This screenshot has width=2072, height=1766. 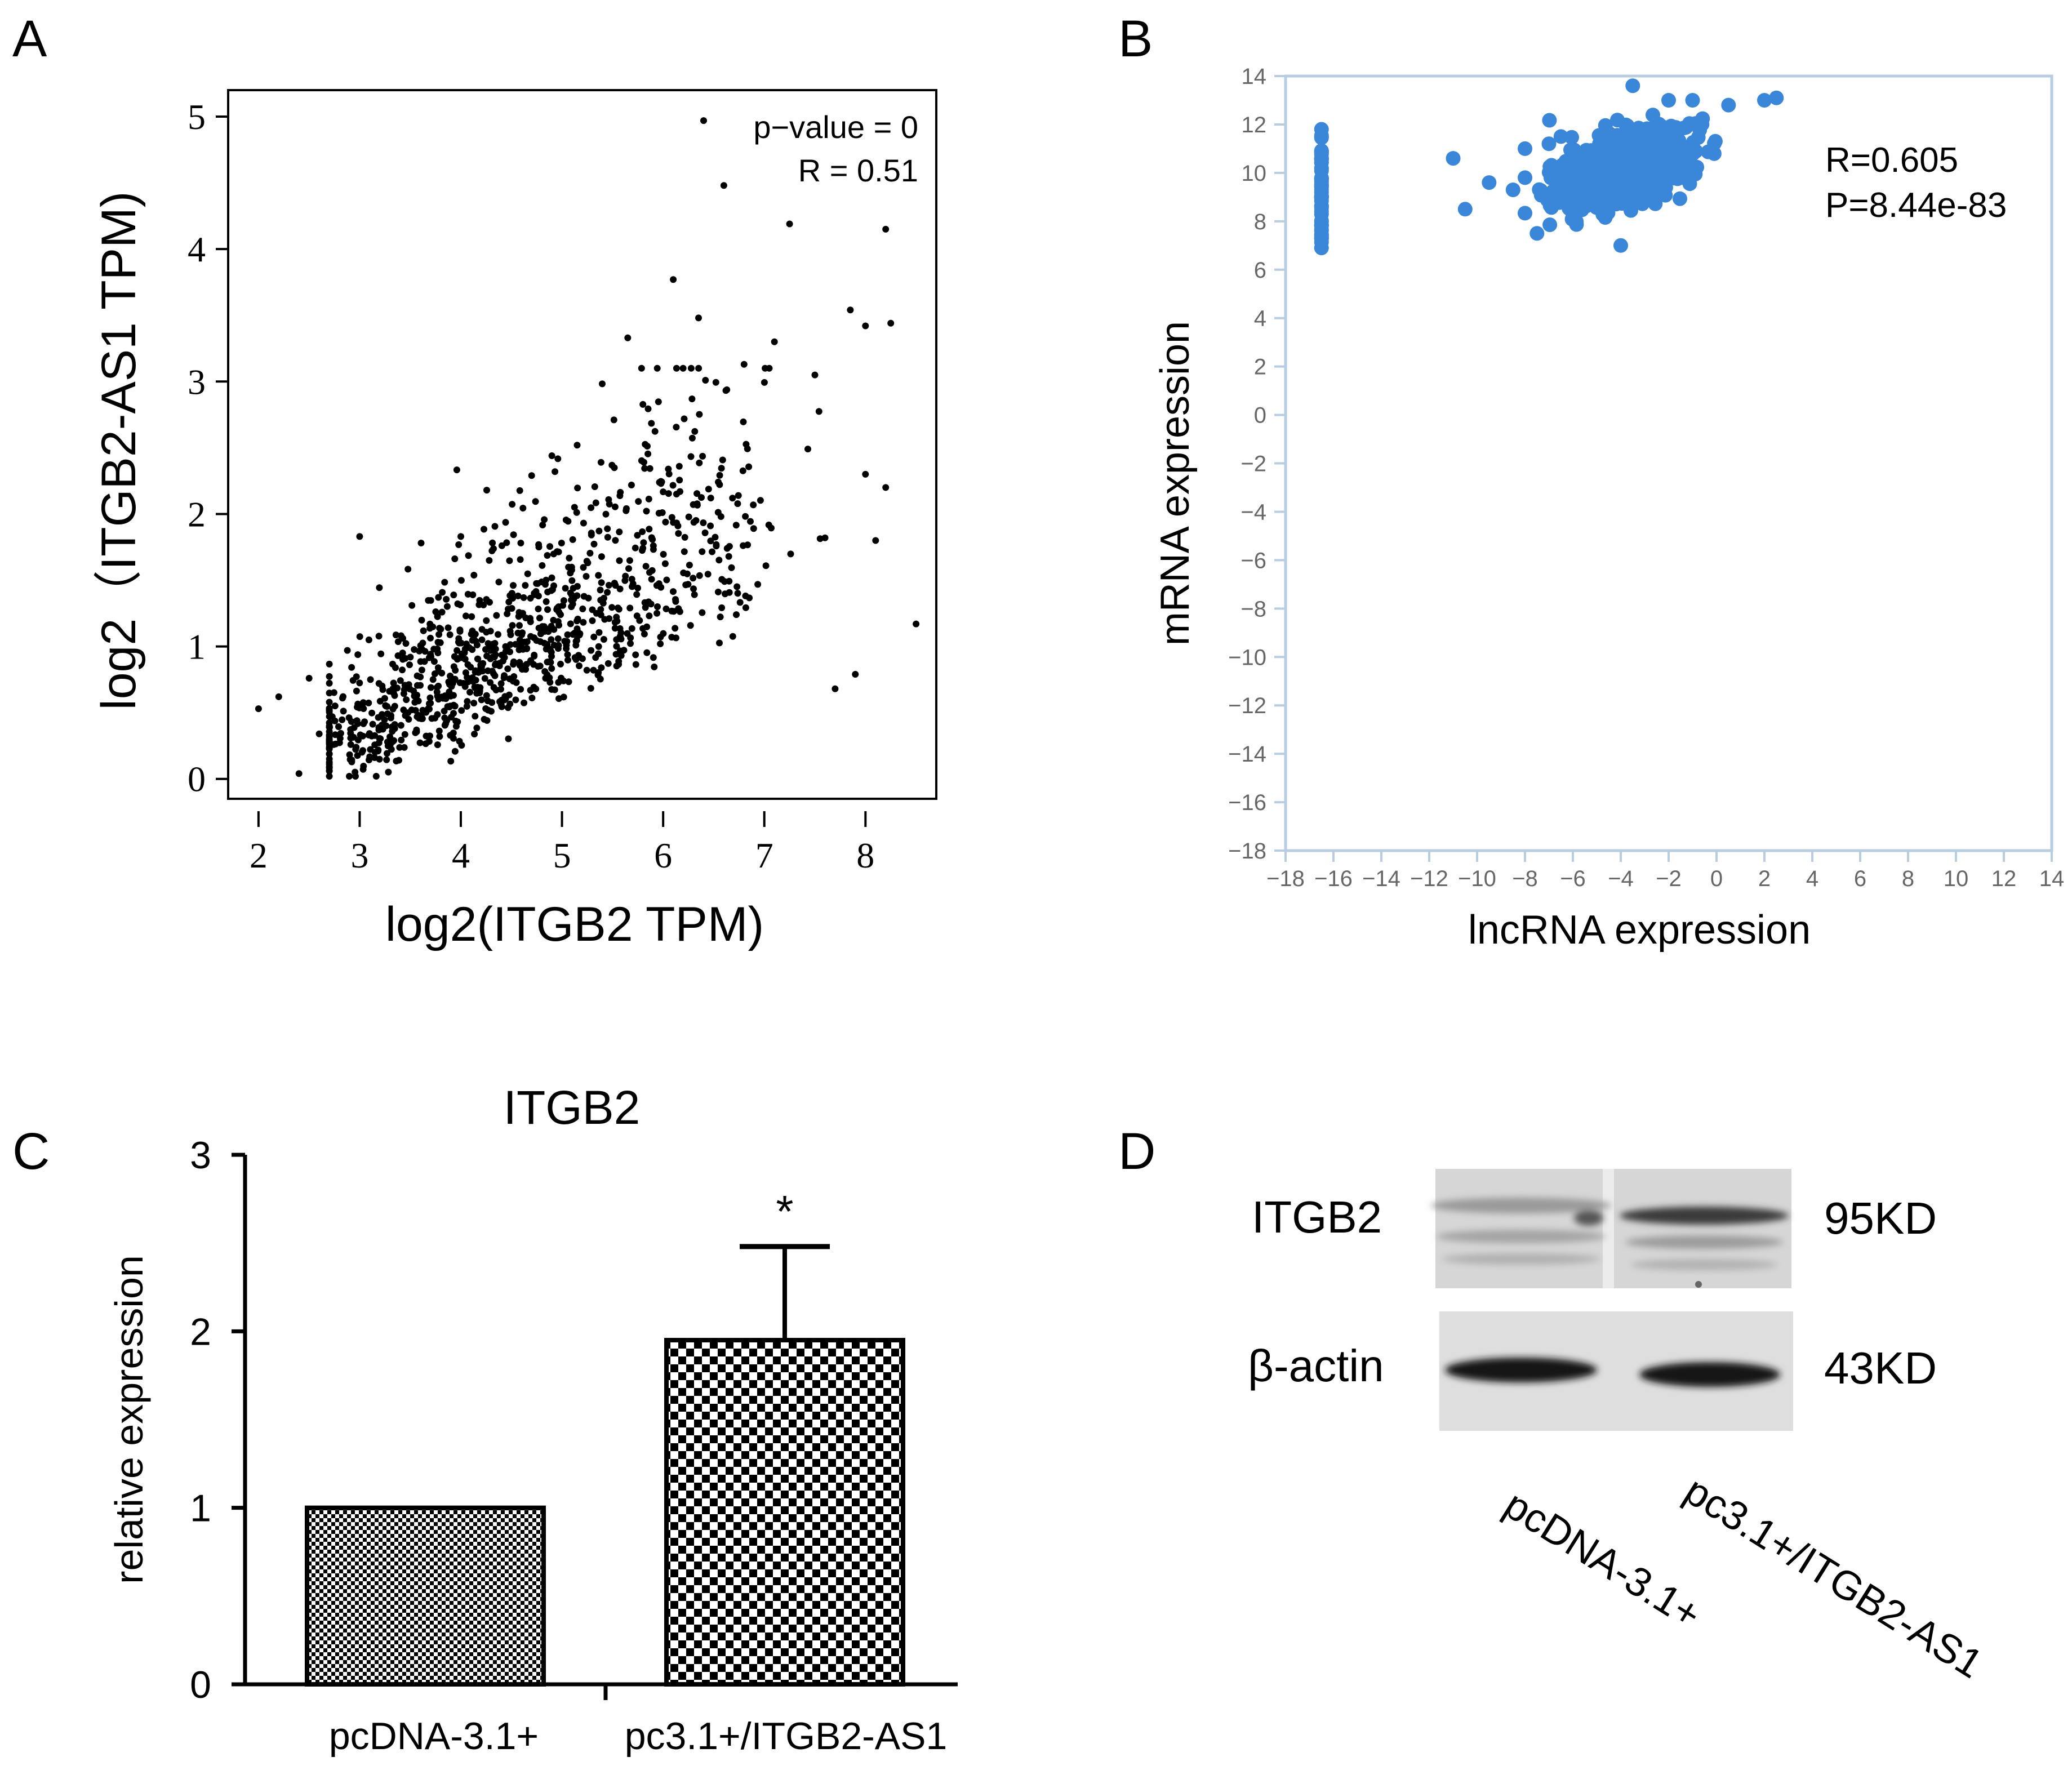 What do you see at coordinates (197, 779) in the screenshot?
I see `panel-a-y-tick-label: 0` at bounding box center [197, 779].